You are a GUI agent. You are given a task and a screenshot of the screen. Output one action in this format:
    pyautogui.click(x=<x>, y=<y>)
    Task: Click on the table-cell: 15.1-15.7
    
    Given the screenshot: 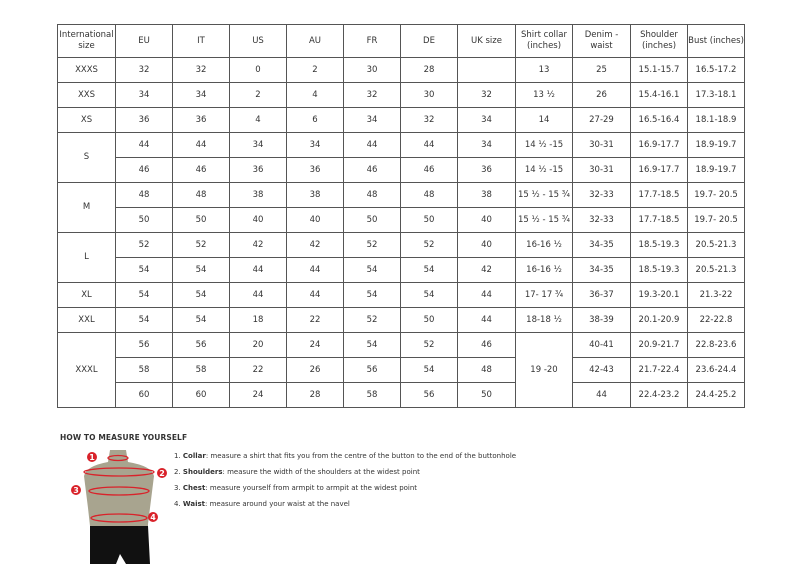 What is the action you would take?
    pyautogui.click(x=659, y=70)
    